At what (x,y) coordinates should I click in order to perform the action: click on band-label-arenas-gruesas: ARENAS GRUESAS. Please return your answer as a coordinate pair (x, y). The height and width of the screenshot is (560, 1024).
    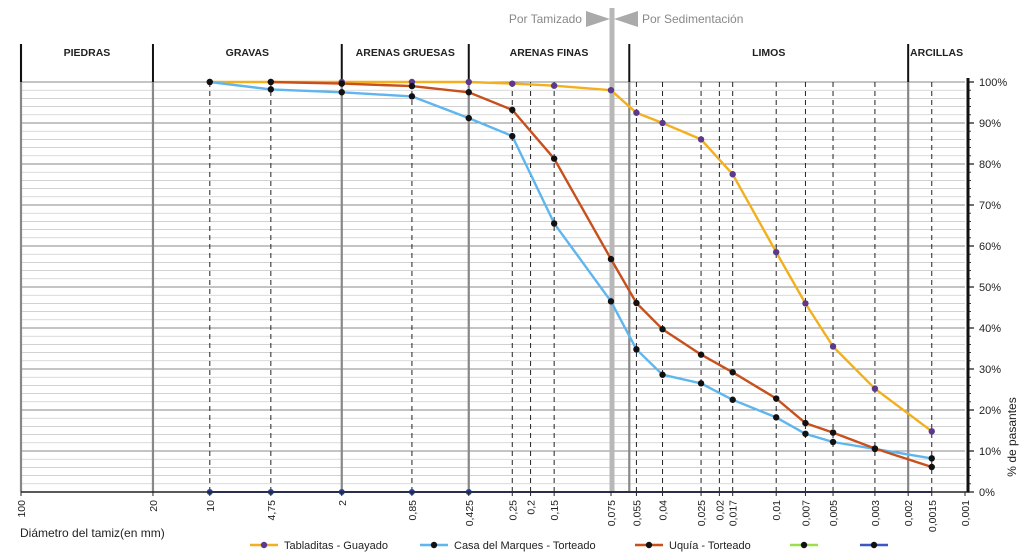
    Looking at the image, I should click on (405, 53).